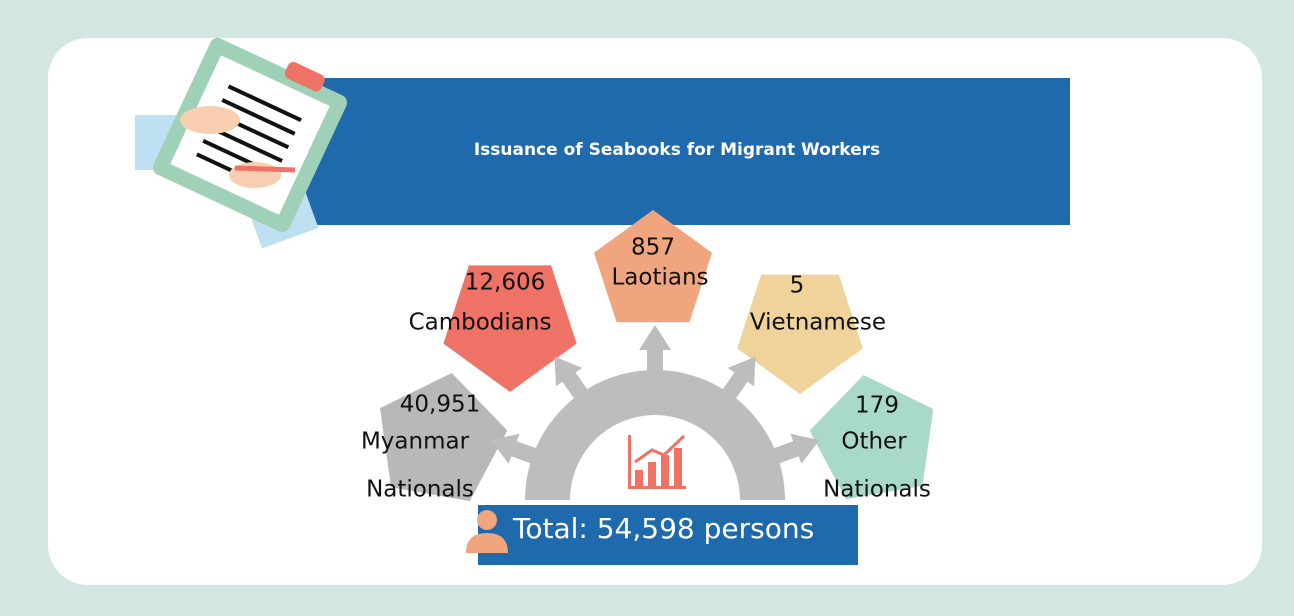 The height and width of the screenshot is (616, 1294). What do you see at coordinates (874, 442) in the screenshot?
I see `item-label: Other` at bounding box center [874, 442].